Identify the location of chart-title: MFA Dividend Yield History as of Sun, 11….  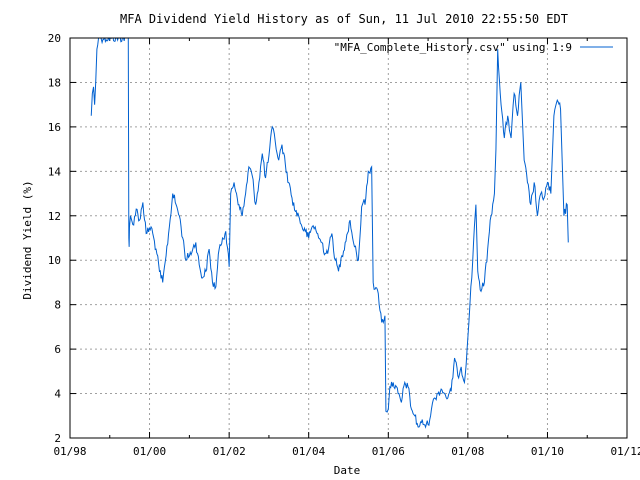
(344, 19).